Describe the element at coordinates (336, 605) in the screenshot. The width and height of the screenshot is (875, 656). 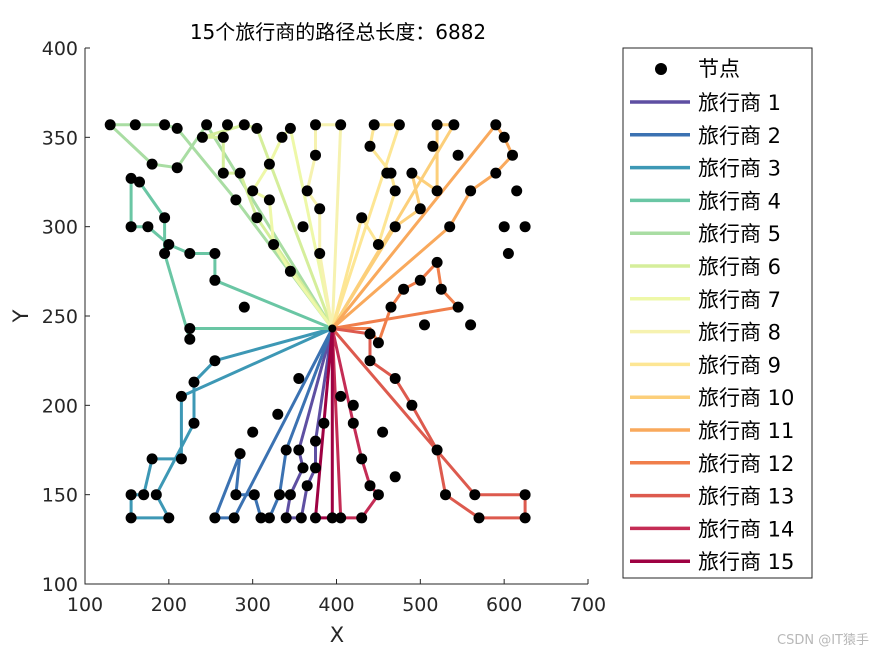
I see `x-tick-label: 400` at that location.